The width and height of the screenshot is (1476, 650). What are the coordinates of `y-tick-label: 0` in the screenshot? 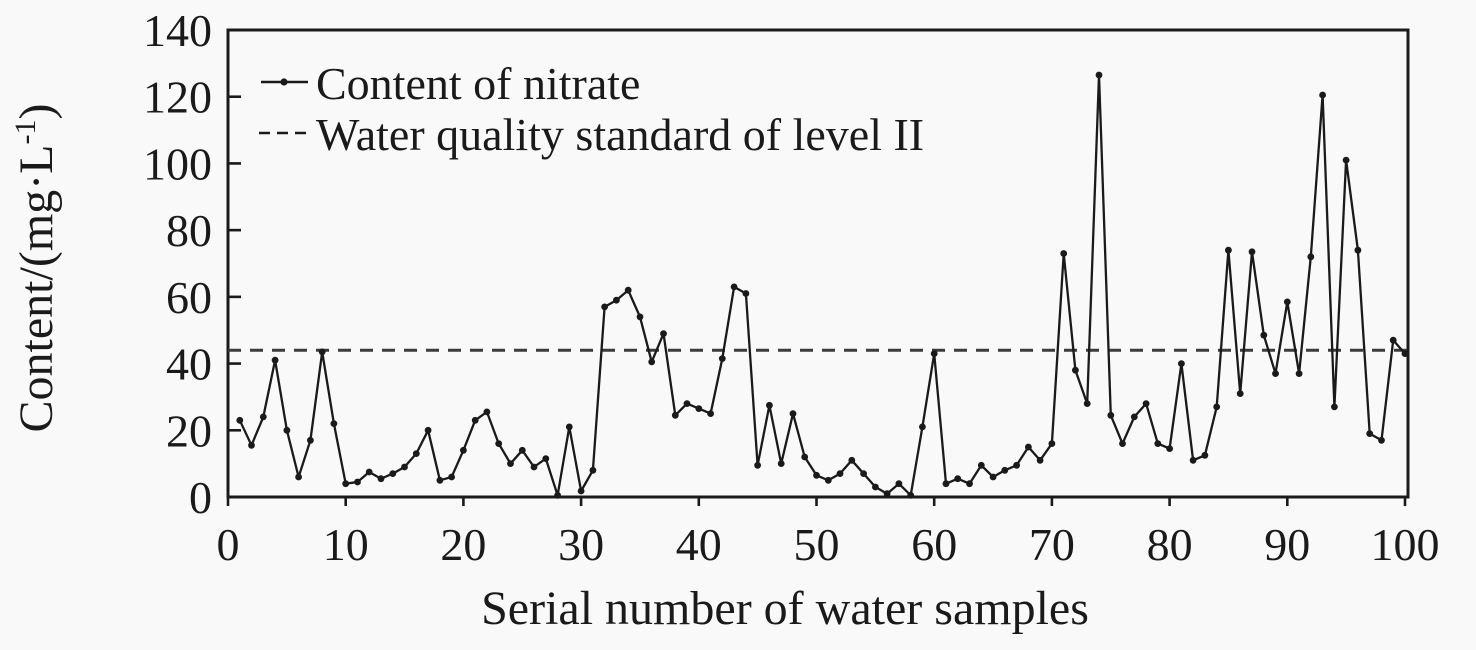 It's located at (200, 497).